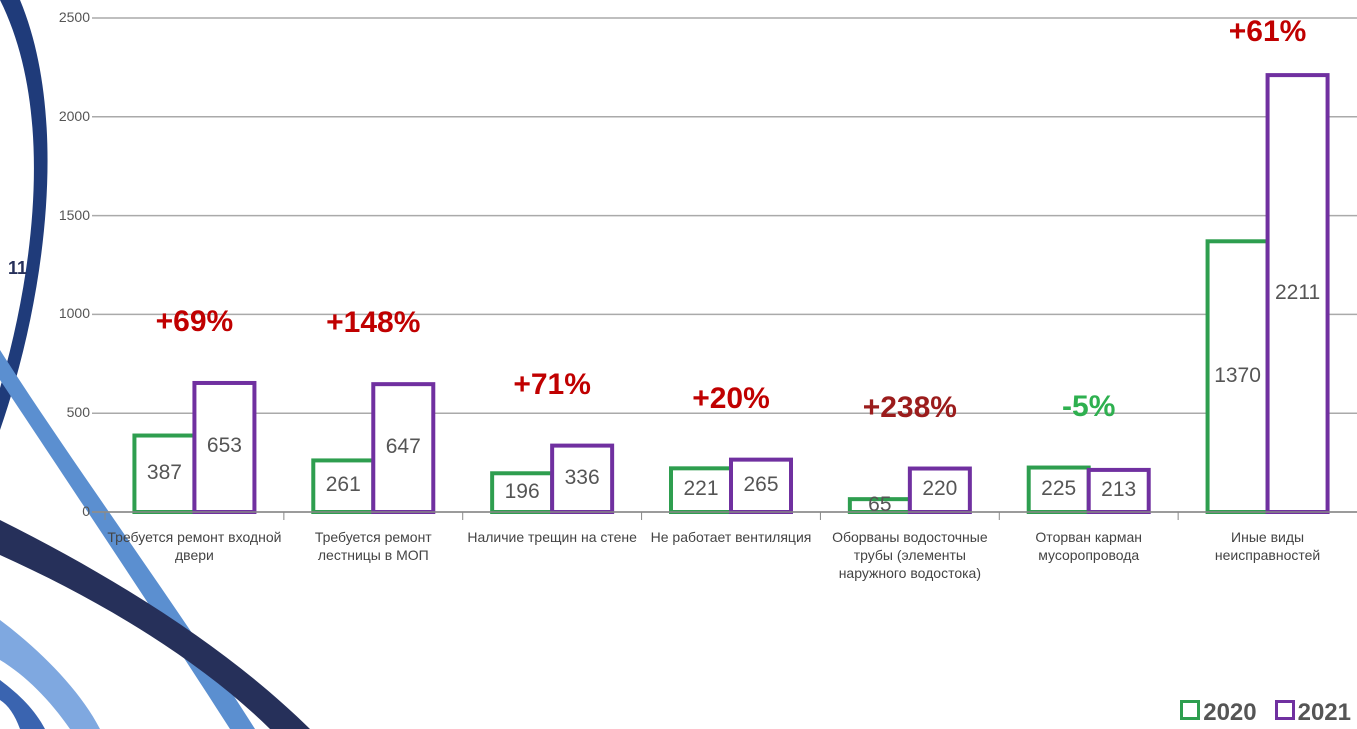 The width and height of the screenshot is (1357, 729). I want to click on annotation: -5%, so click(1089, 406).